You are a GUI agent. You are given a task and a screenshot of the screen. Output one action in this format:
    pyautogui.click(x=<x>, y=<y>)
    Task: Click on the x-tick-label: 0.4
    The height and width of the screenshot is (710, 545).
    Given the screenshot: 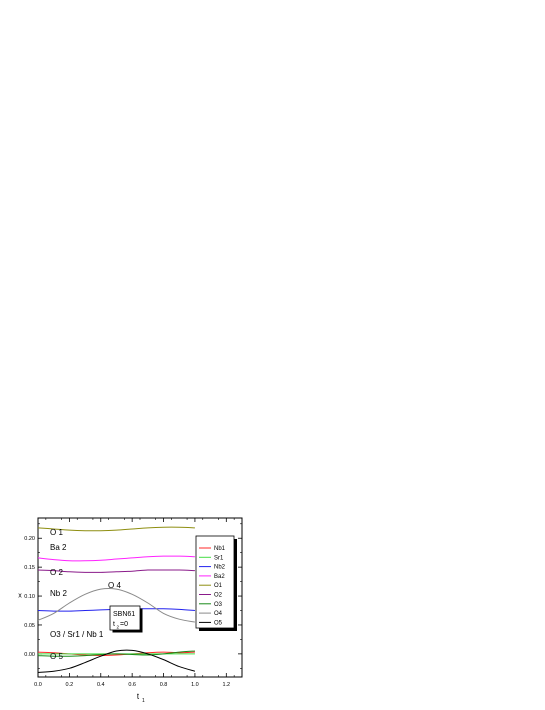 What is the action you would take?
    pyautogui.click(x=101, y=685)
    